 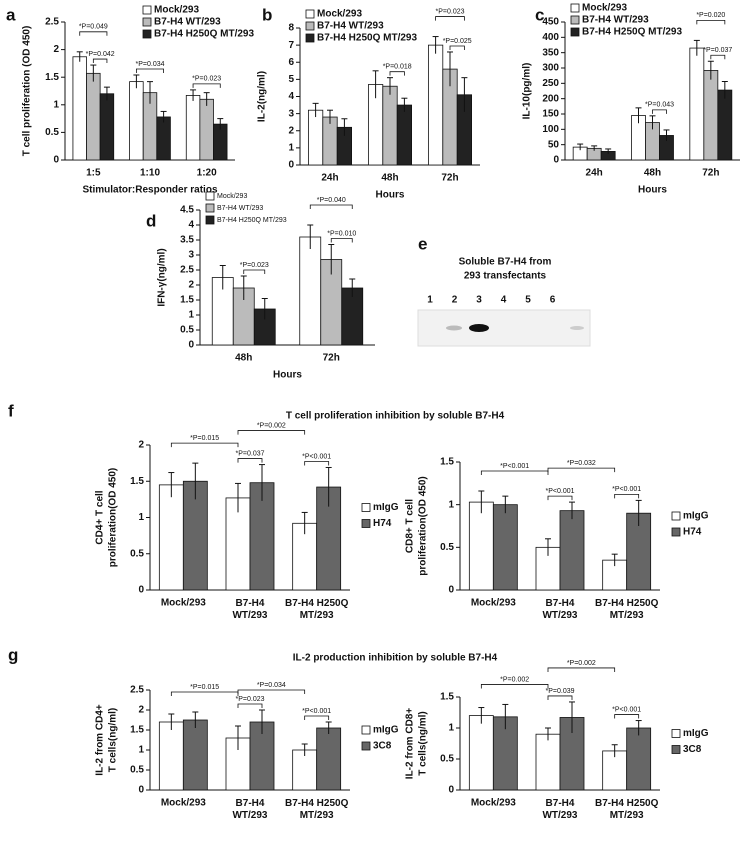 What do you see at coordinates (514, 466) in the screenshot?
I see `annotation: *P<0.001` at bounding box center [514, 466].